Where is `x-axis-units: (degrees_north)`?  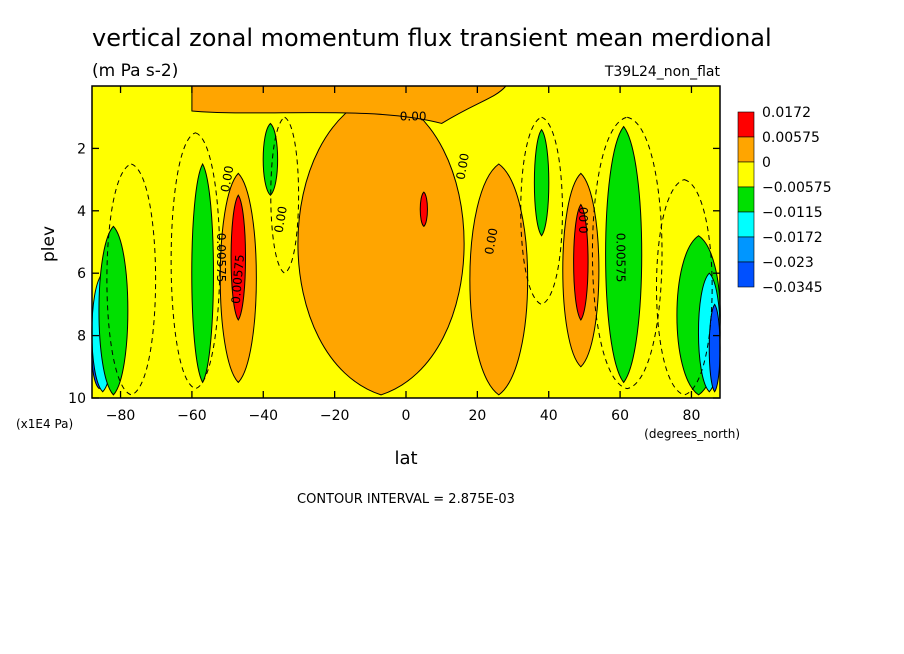 x-axis-units: (degrees_north) is located at coordinates (692, 434).